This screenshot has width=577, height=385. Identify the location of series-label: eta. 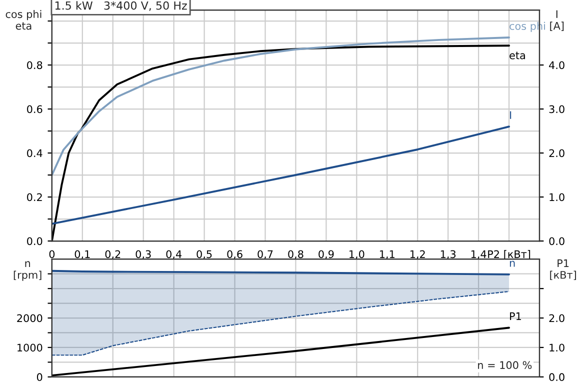
(517, 56).